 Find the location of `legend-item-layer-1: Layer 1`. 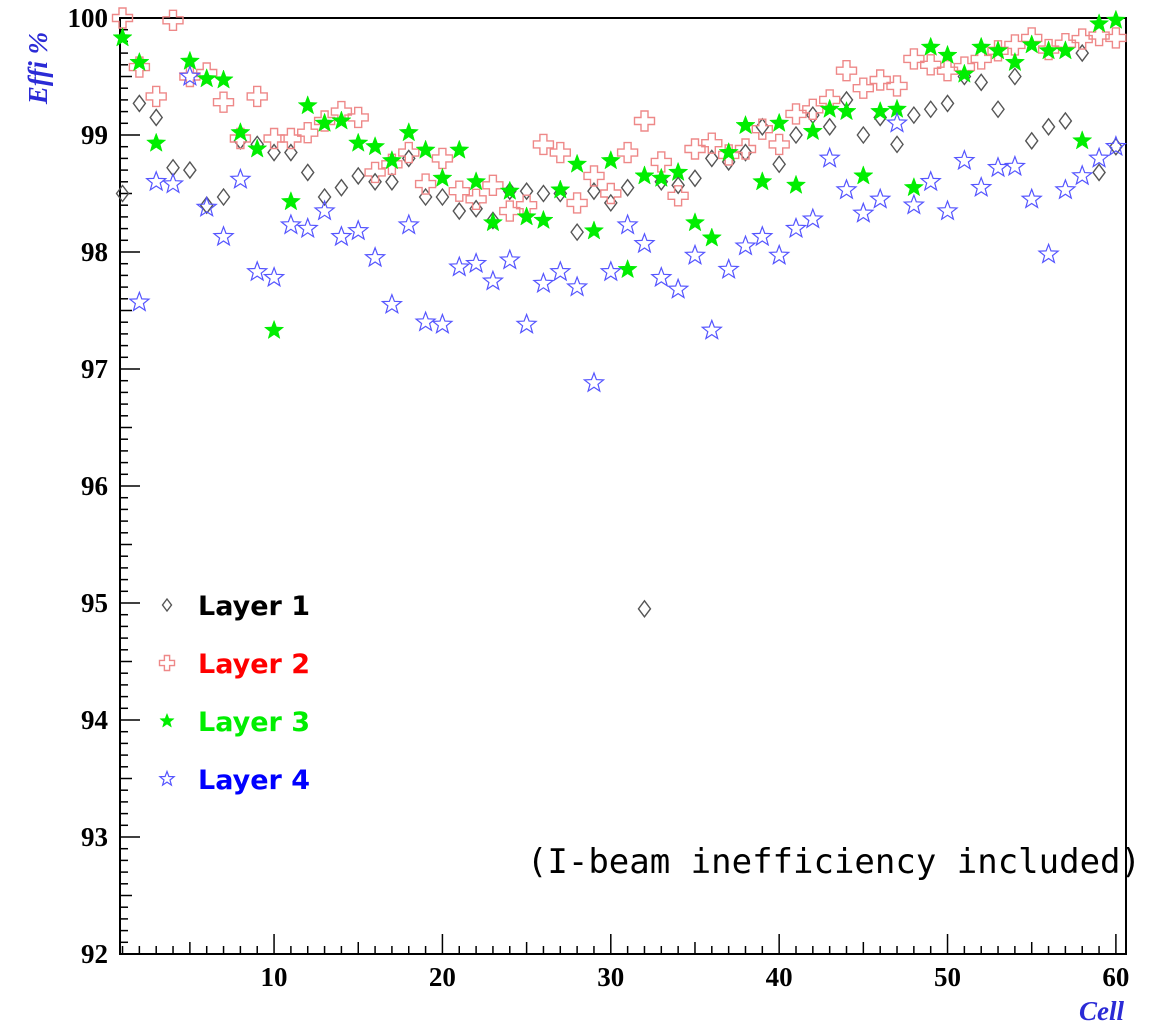

legend-item-layer-1: Layer 1 is located at coordinates (235, 606).